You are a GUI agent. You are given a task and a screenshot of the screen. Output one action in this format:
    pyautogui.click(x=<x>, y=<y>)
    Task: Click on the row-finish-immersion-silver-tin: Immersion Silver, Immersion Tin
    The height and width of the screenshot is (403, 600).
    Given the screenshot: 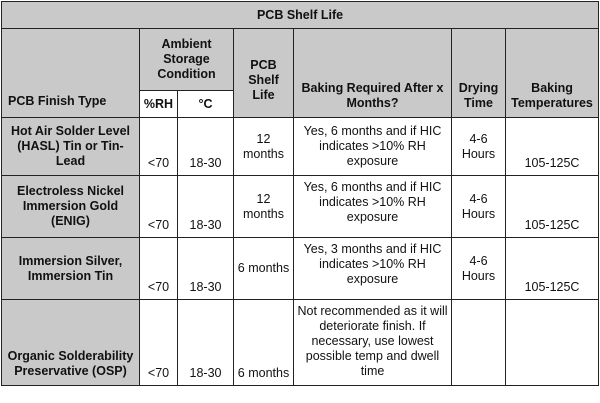 What is the action you would take?
    pyautogui.click(x=70, y=268)
    